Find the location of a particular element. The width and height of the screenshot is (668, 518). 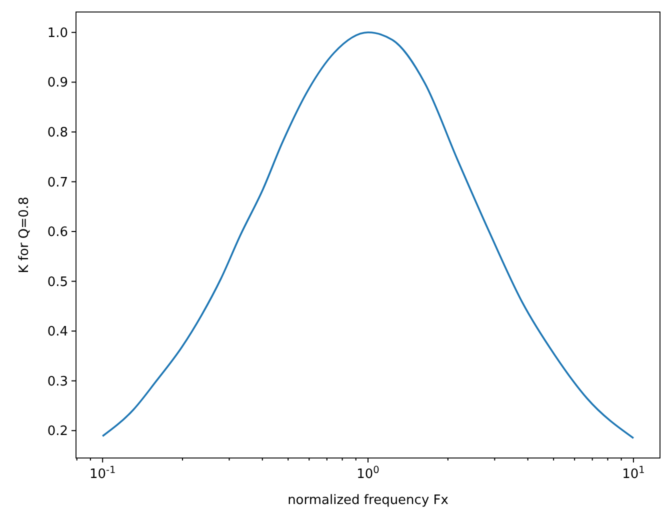

y-tick-label: 0.3 is located at coordinates (57, 382).